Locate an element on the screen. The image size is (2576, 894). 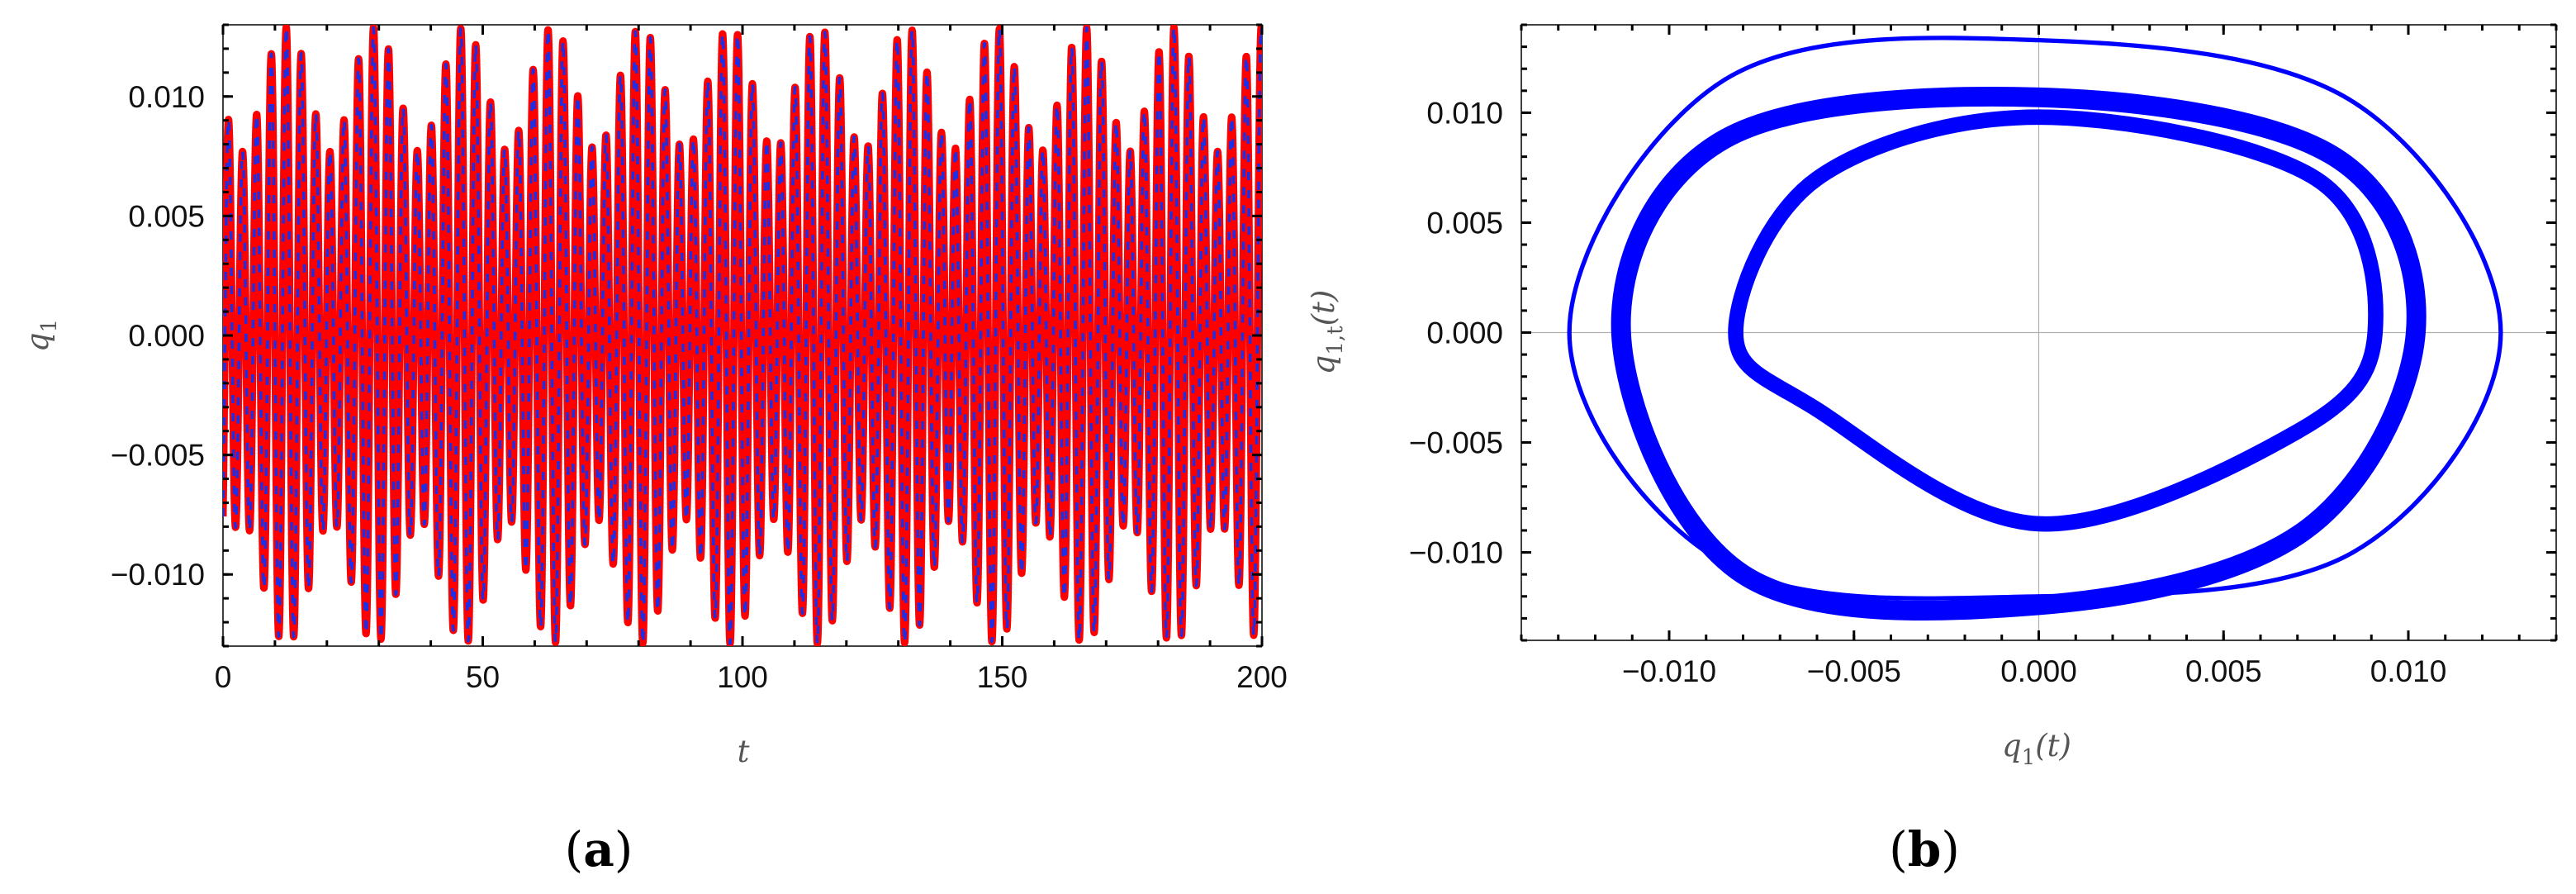
b-y-tick-label: −0.010 is located at coordinates (1456, 553).